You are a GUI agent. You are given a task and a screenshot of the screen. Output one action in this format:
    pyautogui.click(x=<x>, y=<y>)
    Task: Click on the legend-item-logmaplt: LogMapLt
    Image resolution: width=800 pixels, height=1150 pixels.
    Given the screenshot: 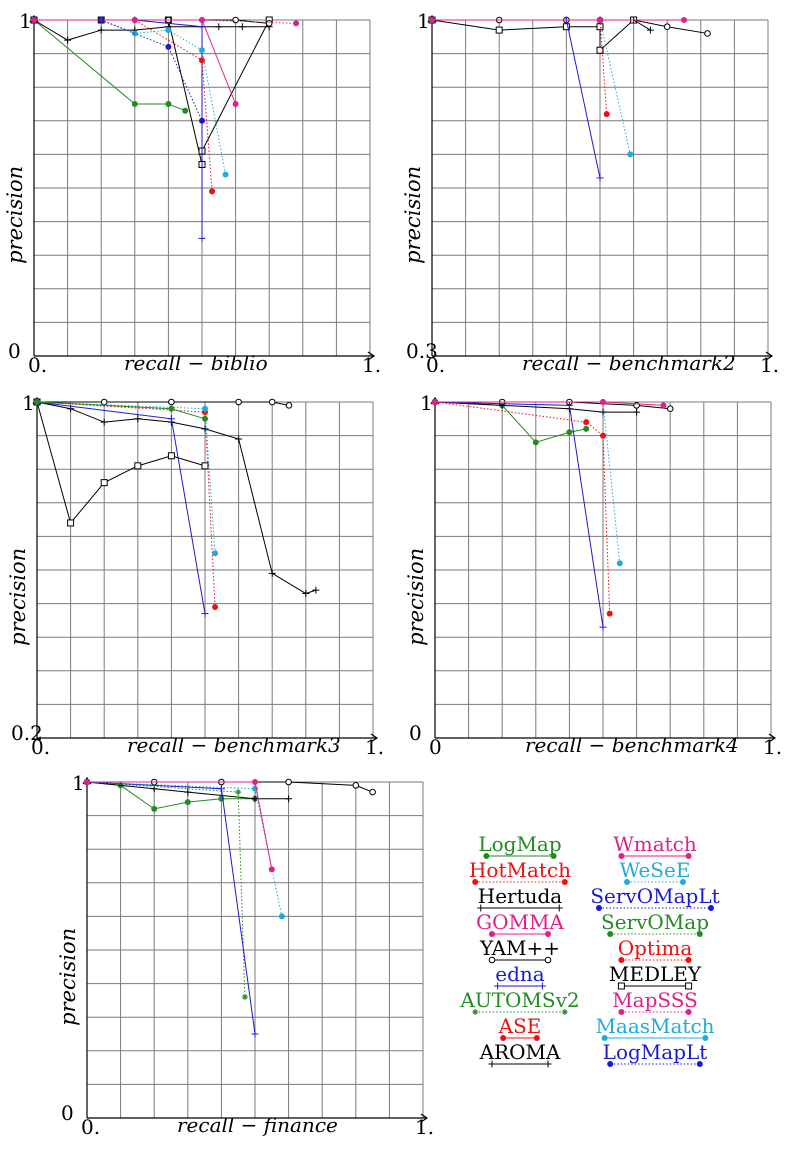 What is the action you would take?
    pyautogui.click(x=655, y=1053)
    